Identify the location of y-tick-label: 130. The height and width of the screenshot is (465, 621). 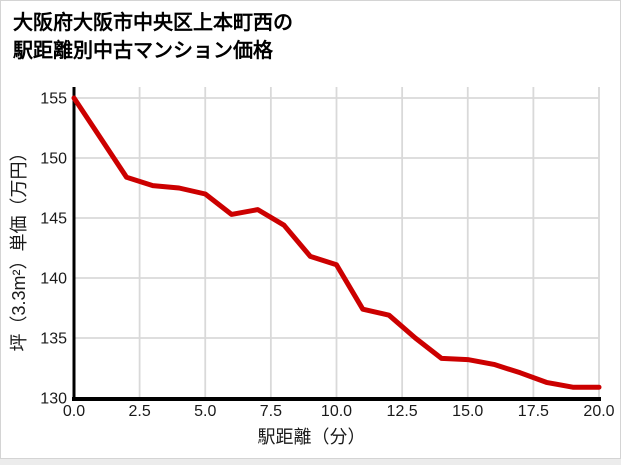
(53, 399).